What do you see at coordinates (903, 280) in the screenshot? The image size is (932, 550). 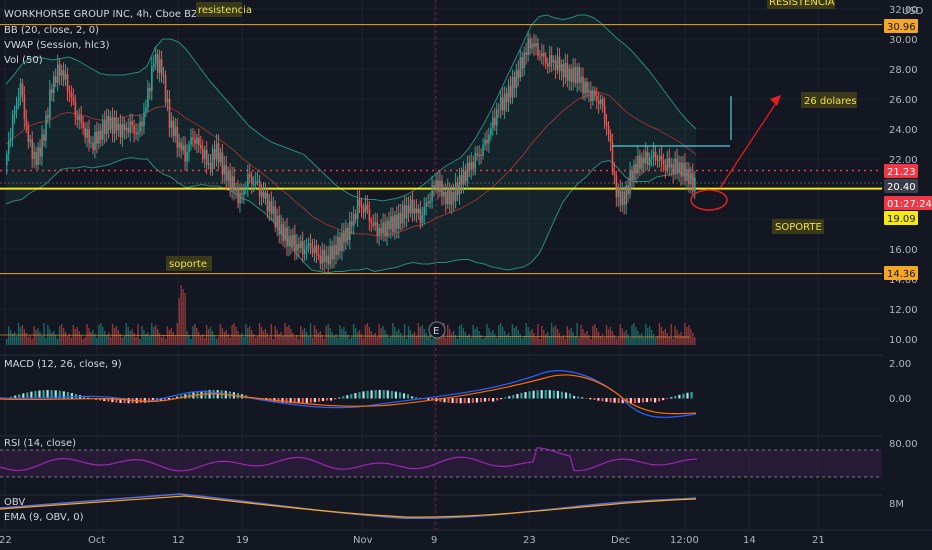 I see `price-tick-label: 14.00` at bounding box center [903, 280].